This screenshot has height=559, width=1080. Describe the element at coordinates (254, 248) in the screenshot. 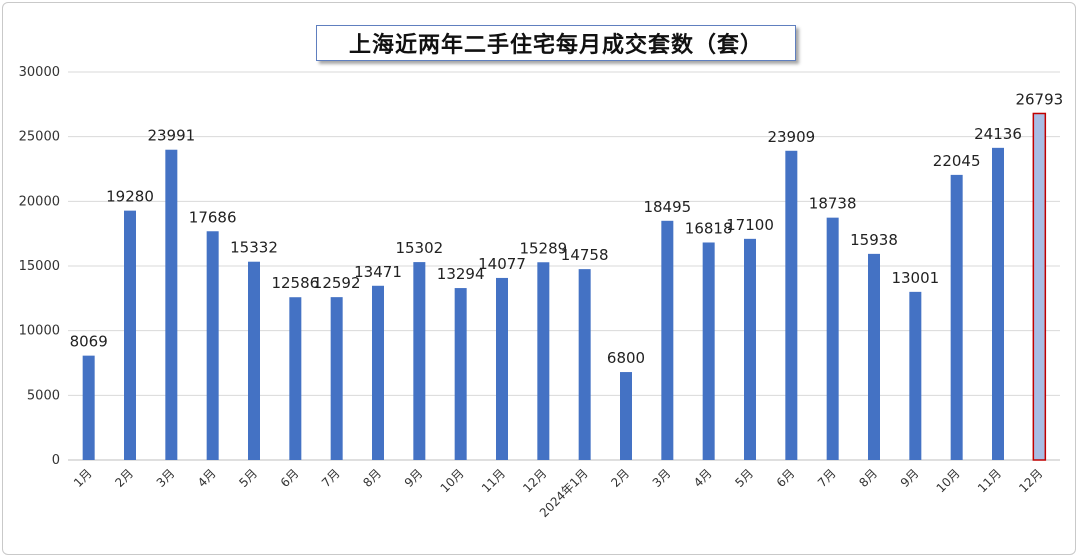

I see `data-label: 15332` at that location.